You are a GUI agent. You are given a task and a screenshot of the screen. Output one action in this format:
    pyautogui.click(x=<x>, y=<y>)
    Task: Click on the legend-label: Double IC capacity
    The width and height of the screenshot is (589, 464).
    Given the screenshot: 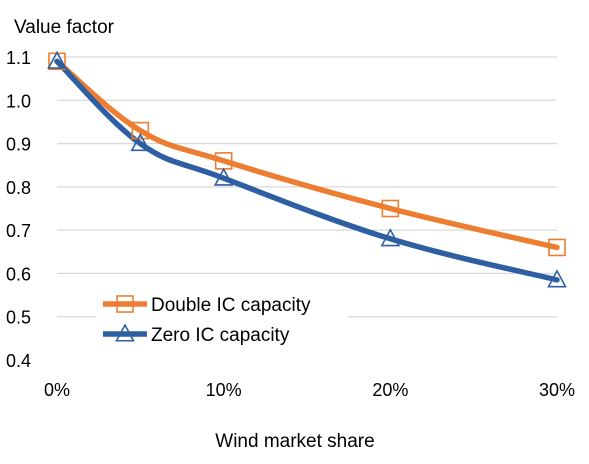 What is the action you would take?
    pyautogui.click(x=231, y=305)
    